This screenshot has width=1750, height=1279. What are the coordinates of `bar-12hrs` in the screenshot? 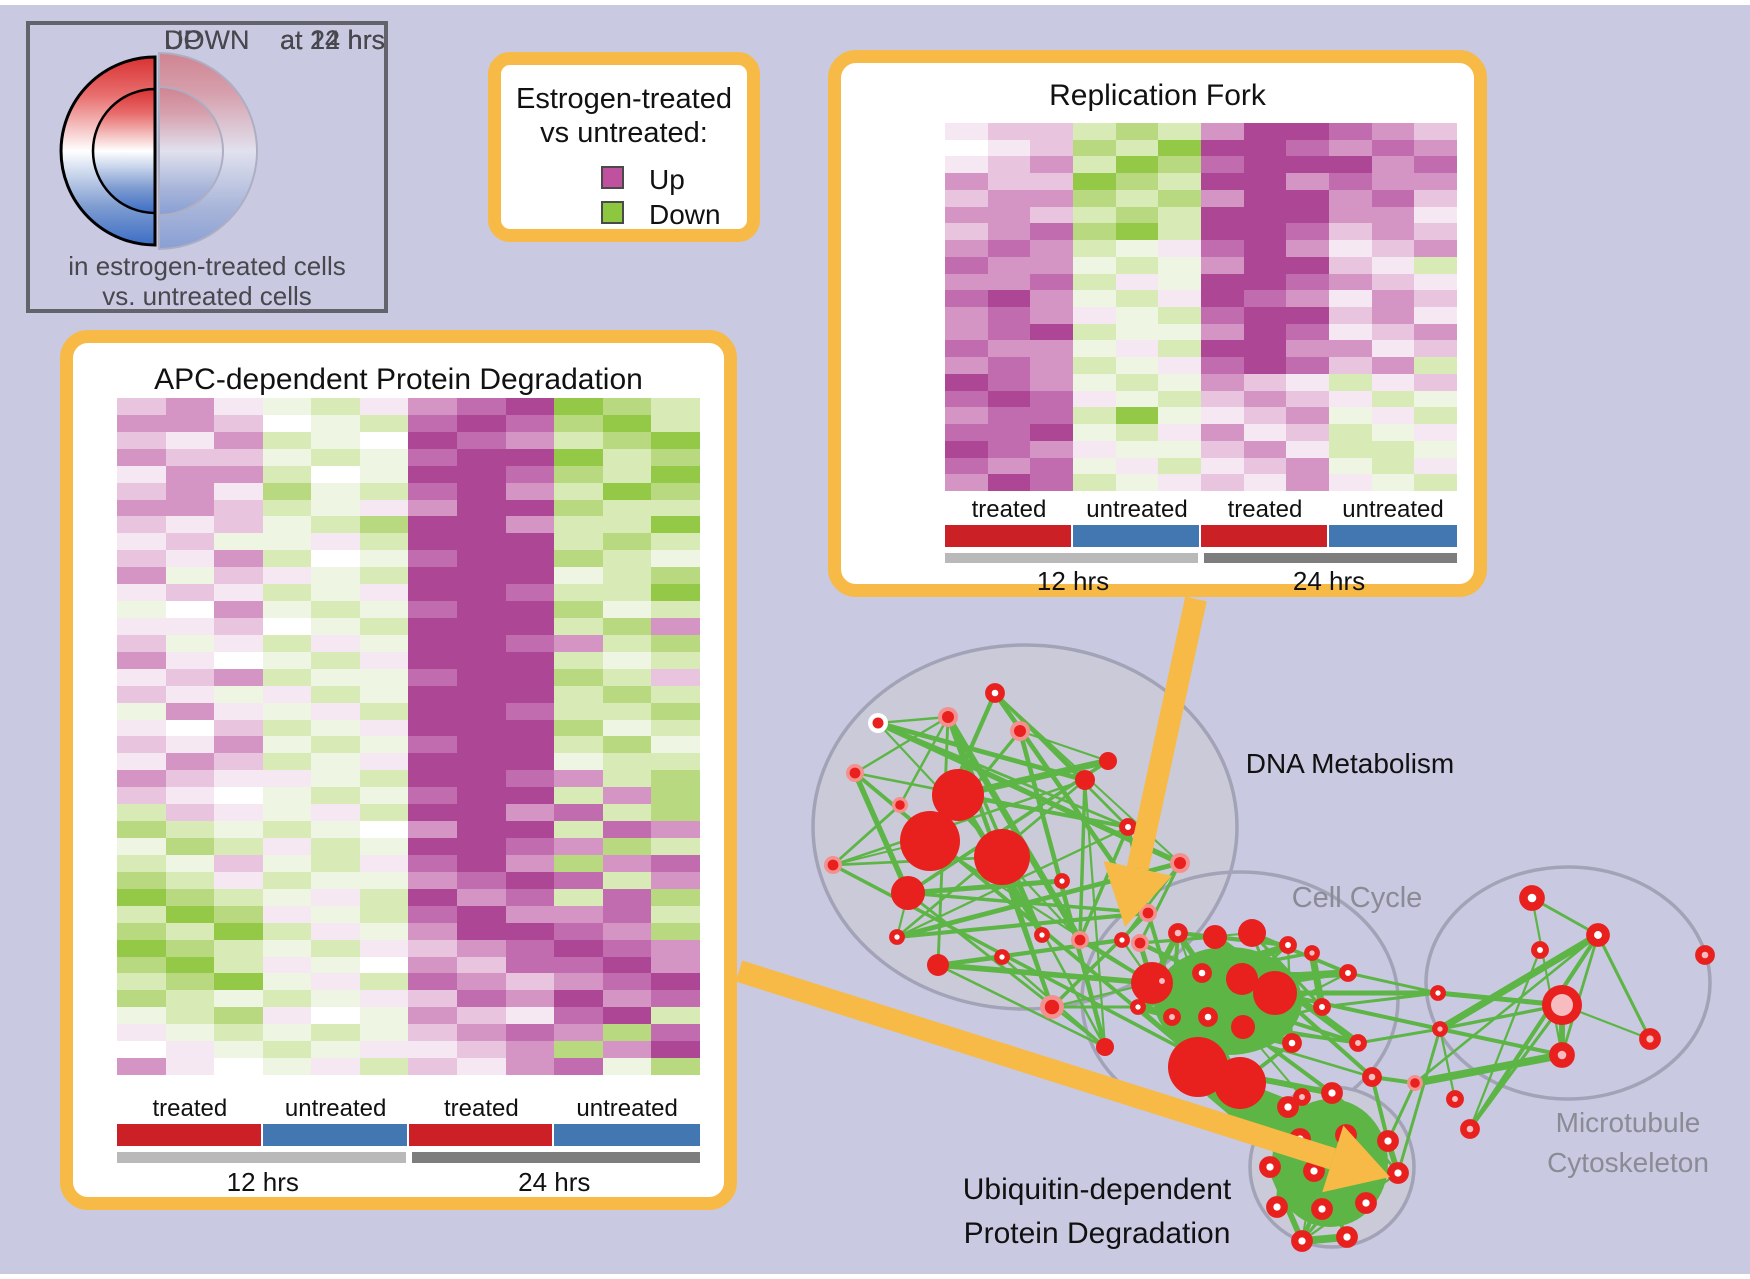 It's located at (261, 1157).